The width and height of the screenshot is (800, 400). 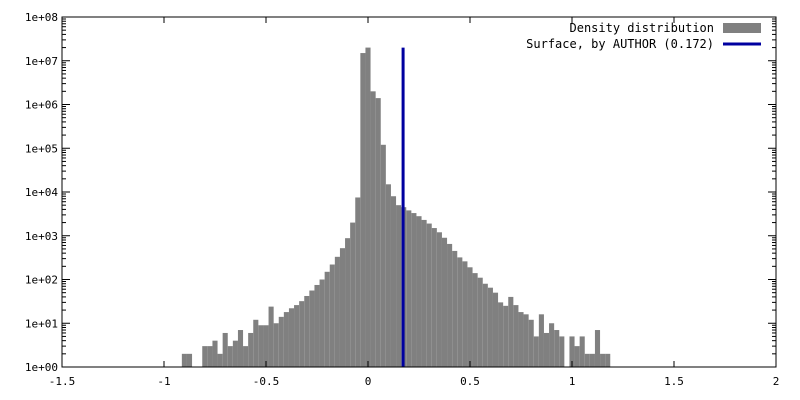 What do you see at coordinates (368, 381) in the screenshot?
I see `x-tick-label: 0` at bounding box center [368, 381].